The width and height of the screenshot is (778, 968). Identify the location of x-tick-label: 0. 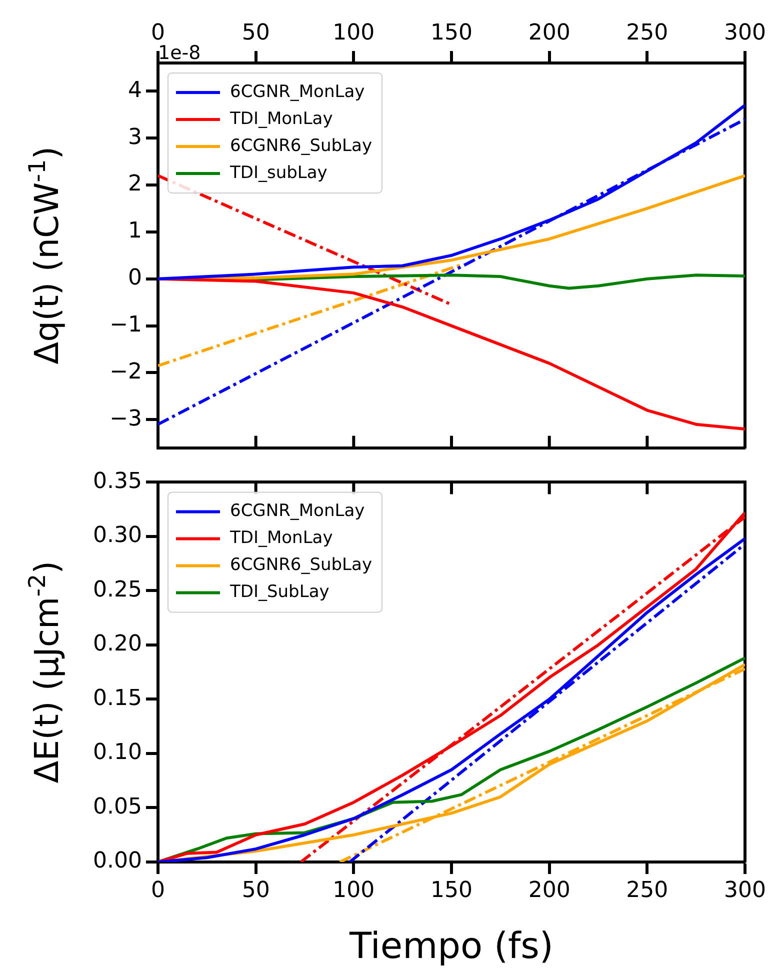
(158, 890).